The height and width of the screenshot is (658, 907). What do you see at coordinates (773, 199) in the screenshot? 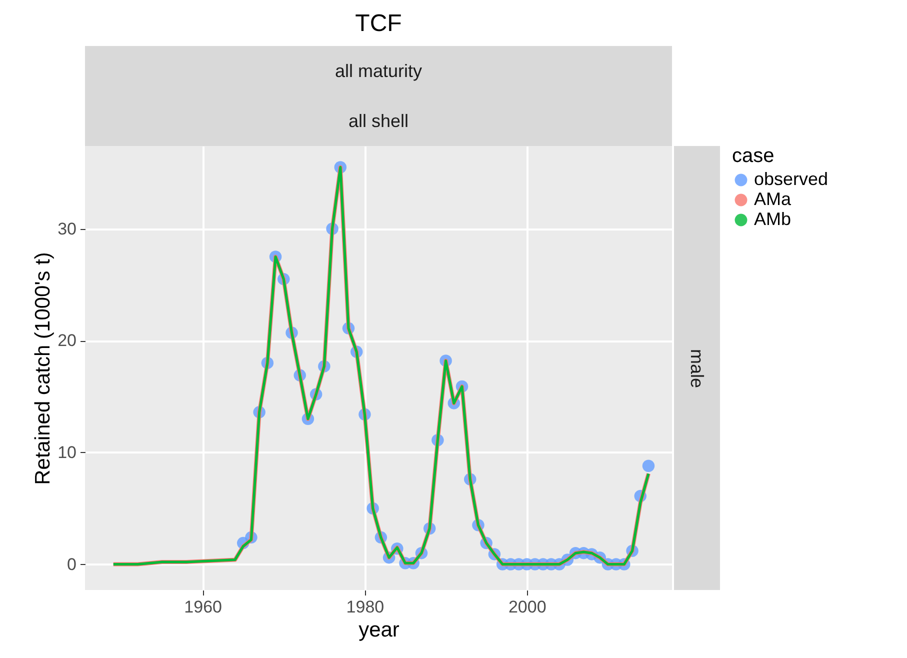
I see `legend-label: AMa` at bounding box center [773, 199].